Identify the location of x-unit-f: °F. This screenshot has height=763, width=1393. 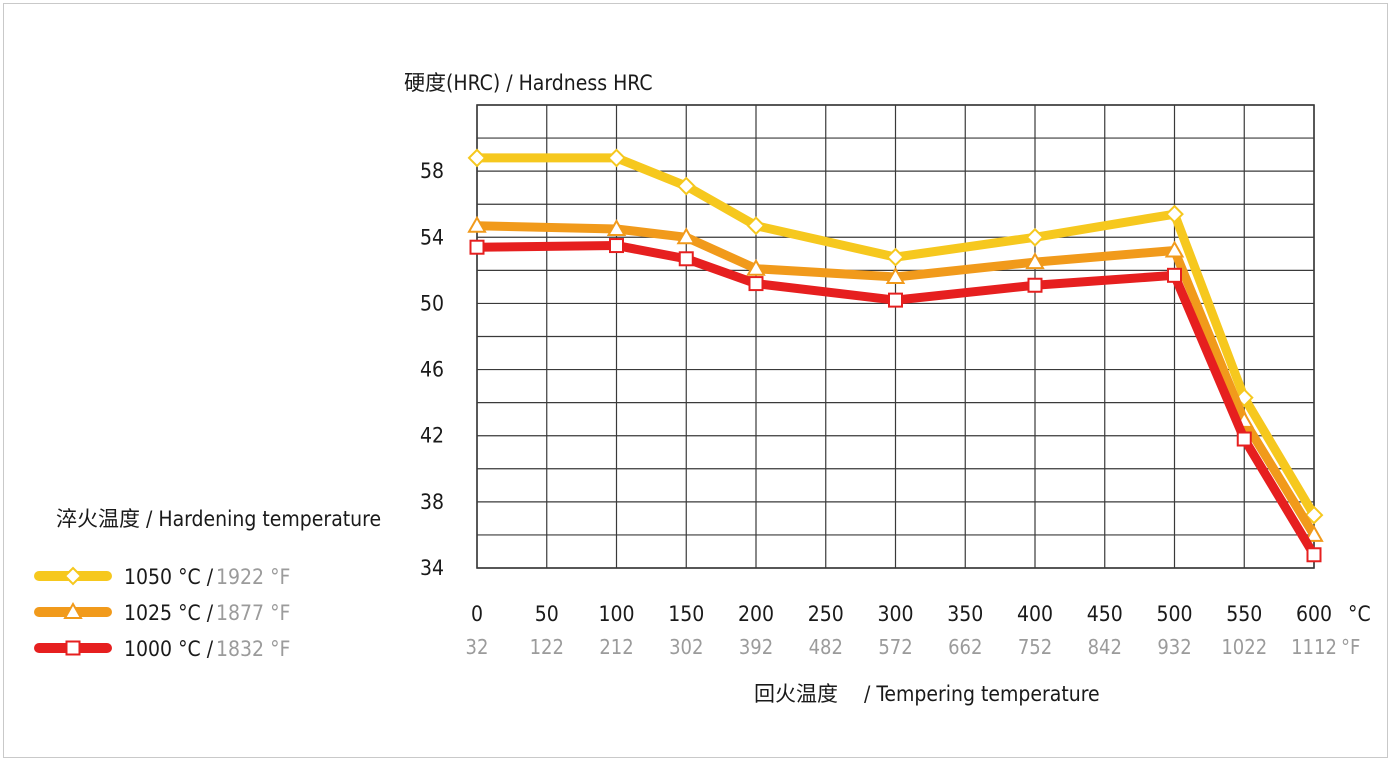
(1350, 647).